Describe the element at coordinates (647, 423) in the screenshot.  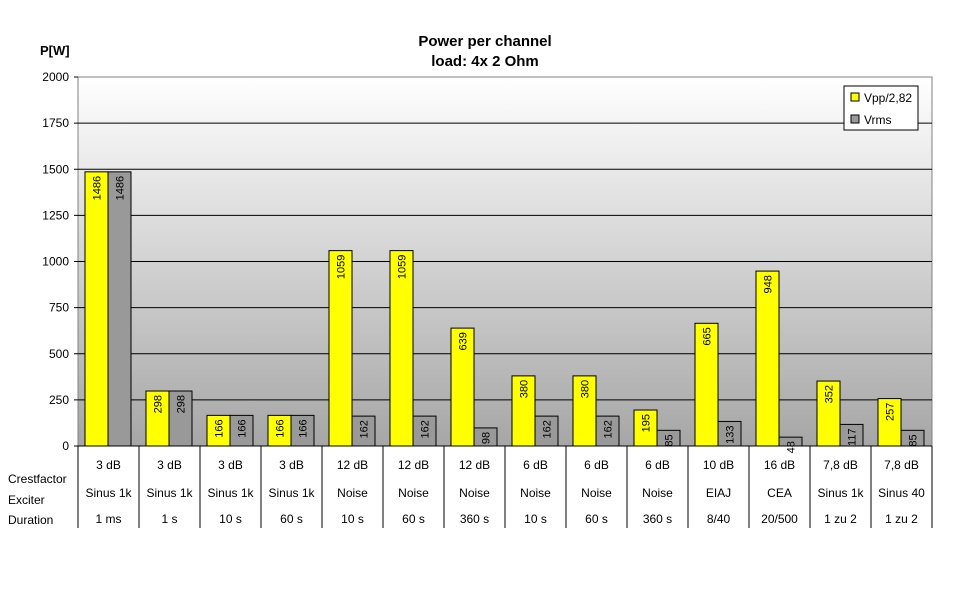
I see `data-label: 195` at that location.